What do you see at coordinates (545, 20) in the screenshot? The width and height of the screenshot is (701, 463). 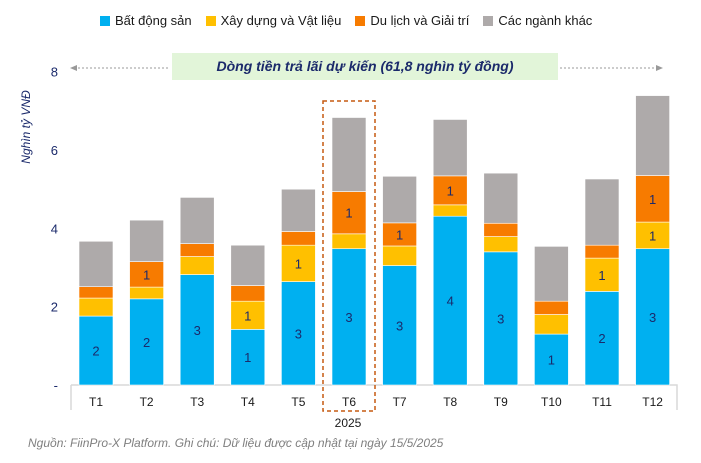 I see `legend-label: Các ngành khác` at bounding box center [545, 20].